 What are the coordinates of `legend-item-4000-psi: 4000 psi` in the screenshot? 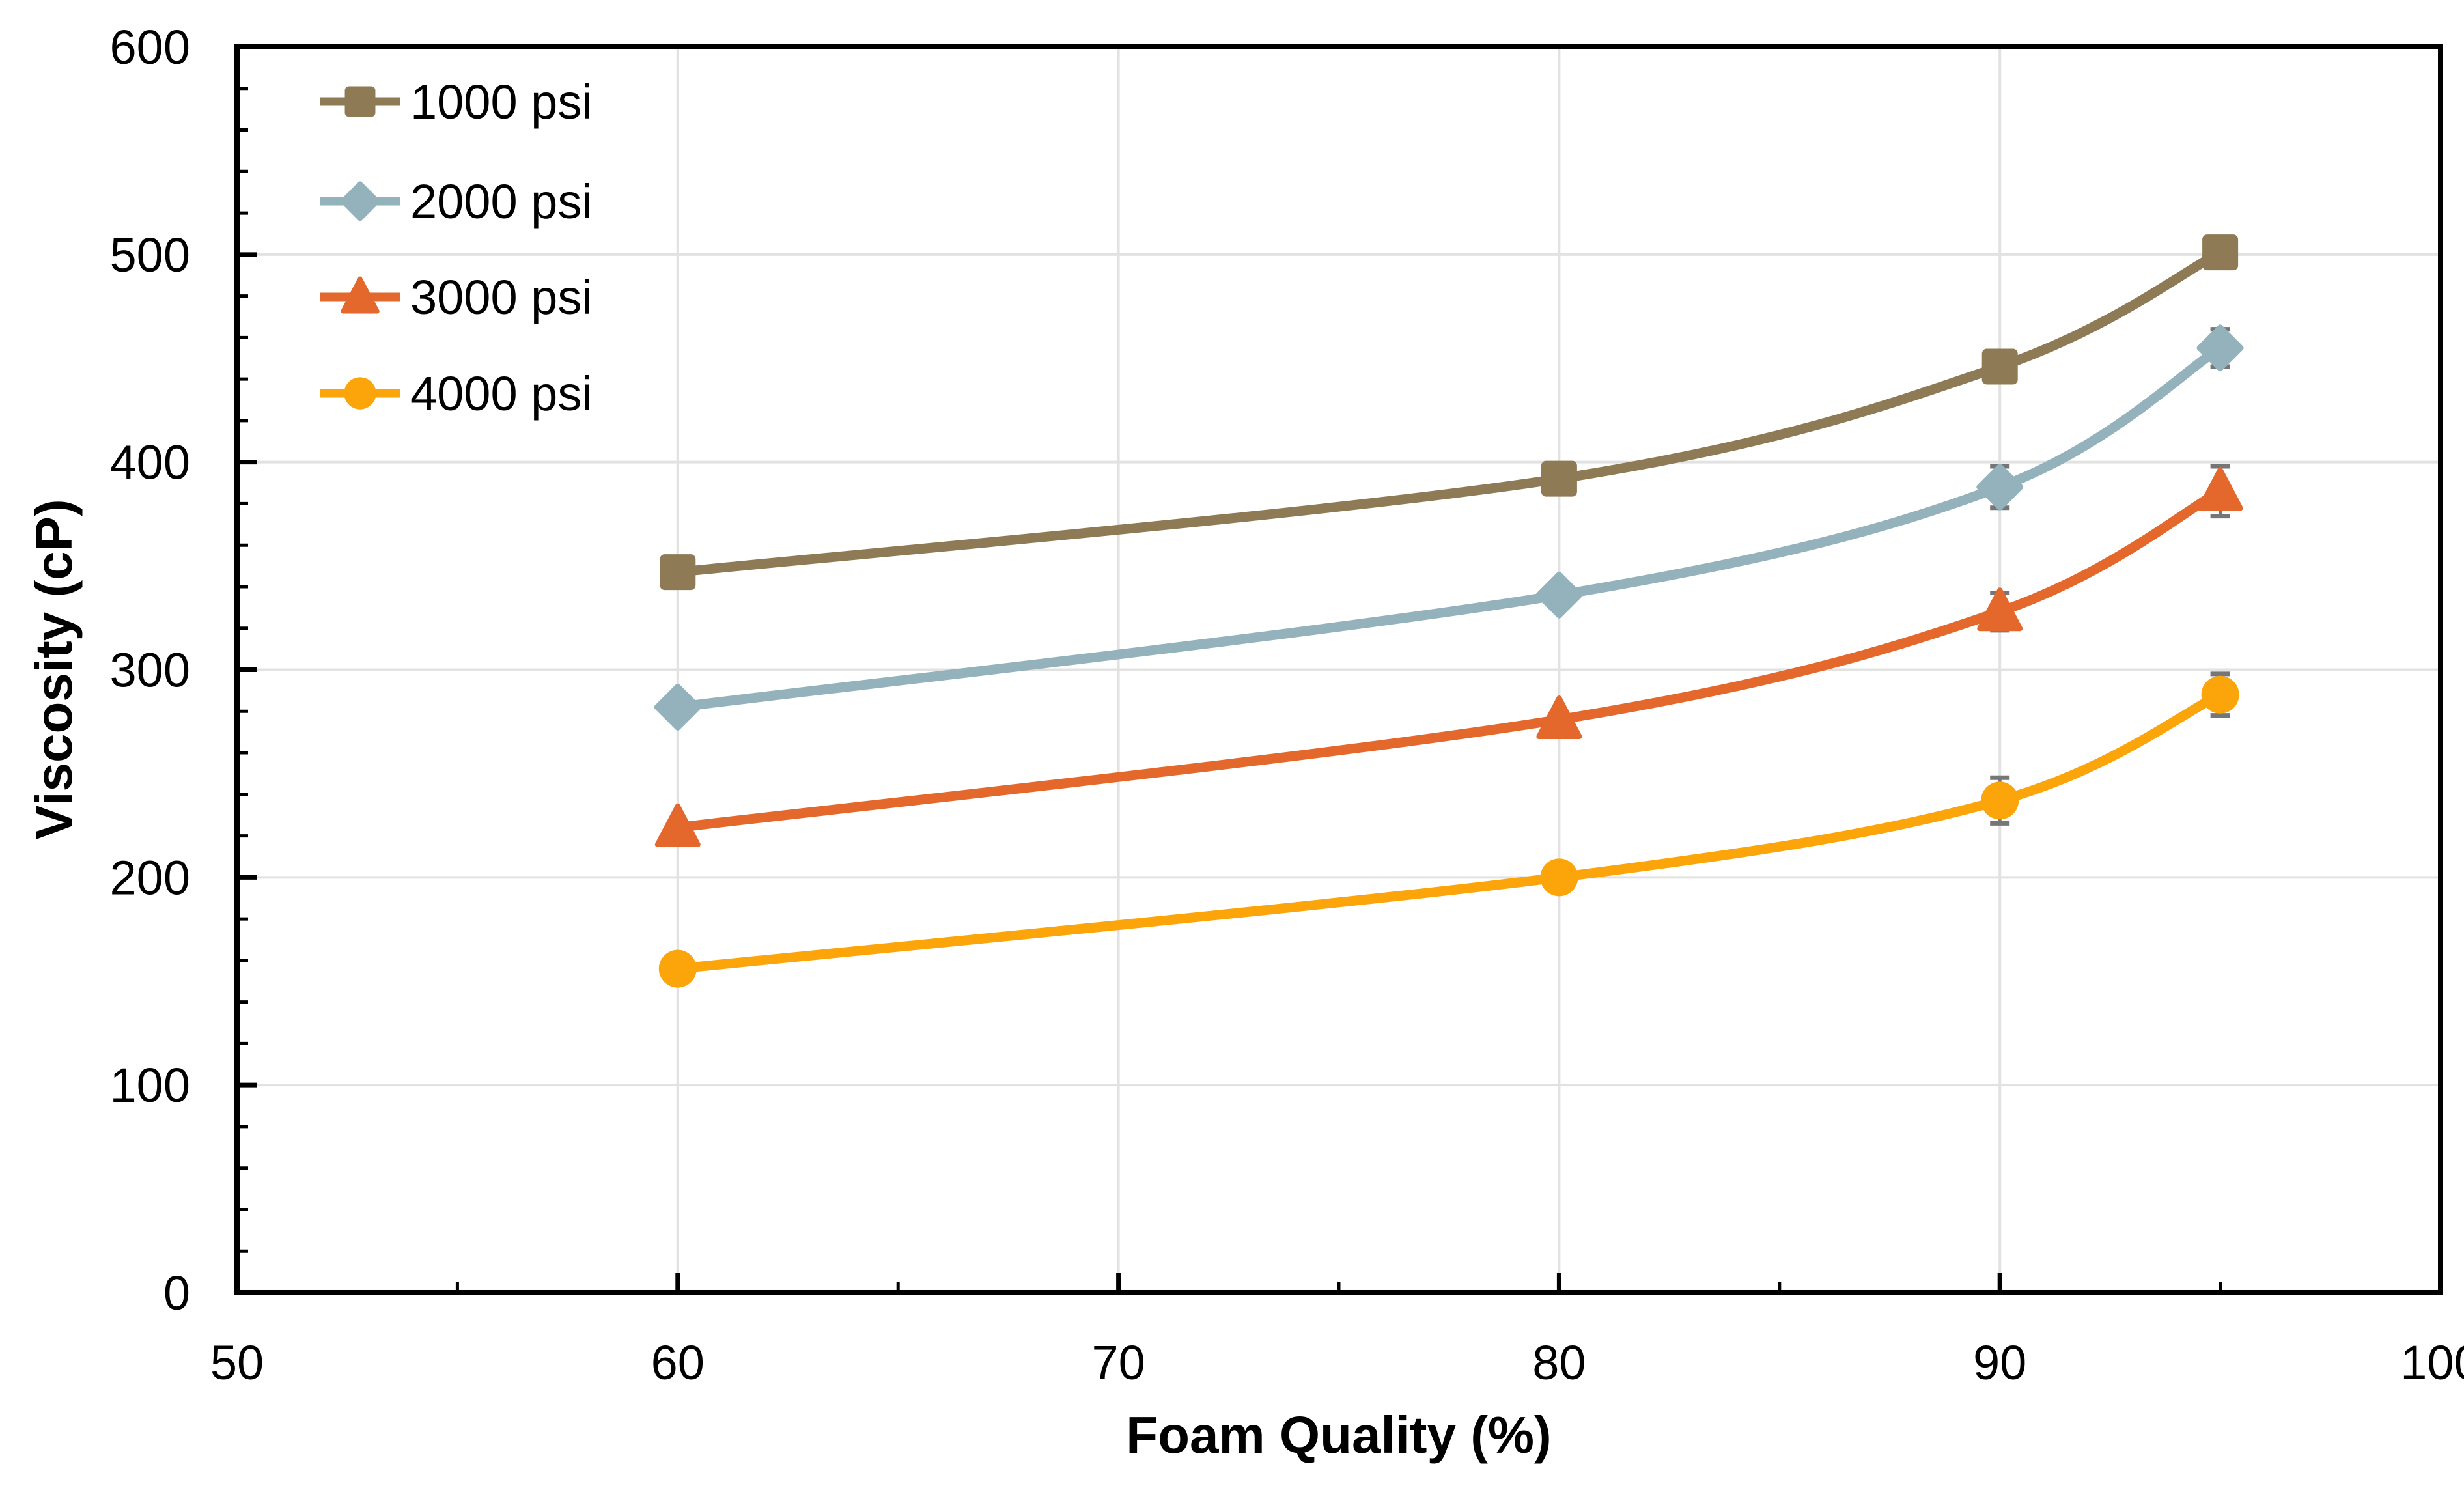 It's located at (457, 394).